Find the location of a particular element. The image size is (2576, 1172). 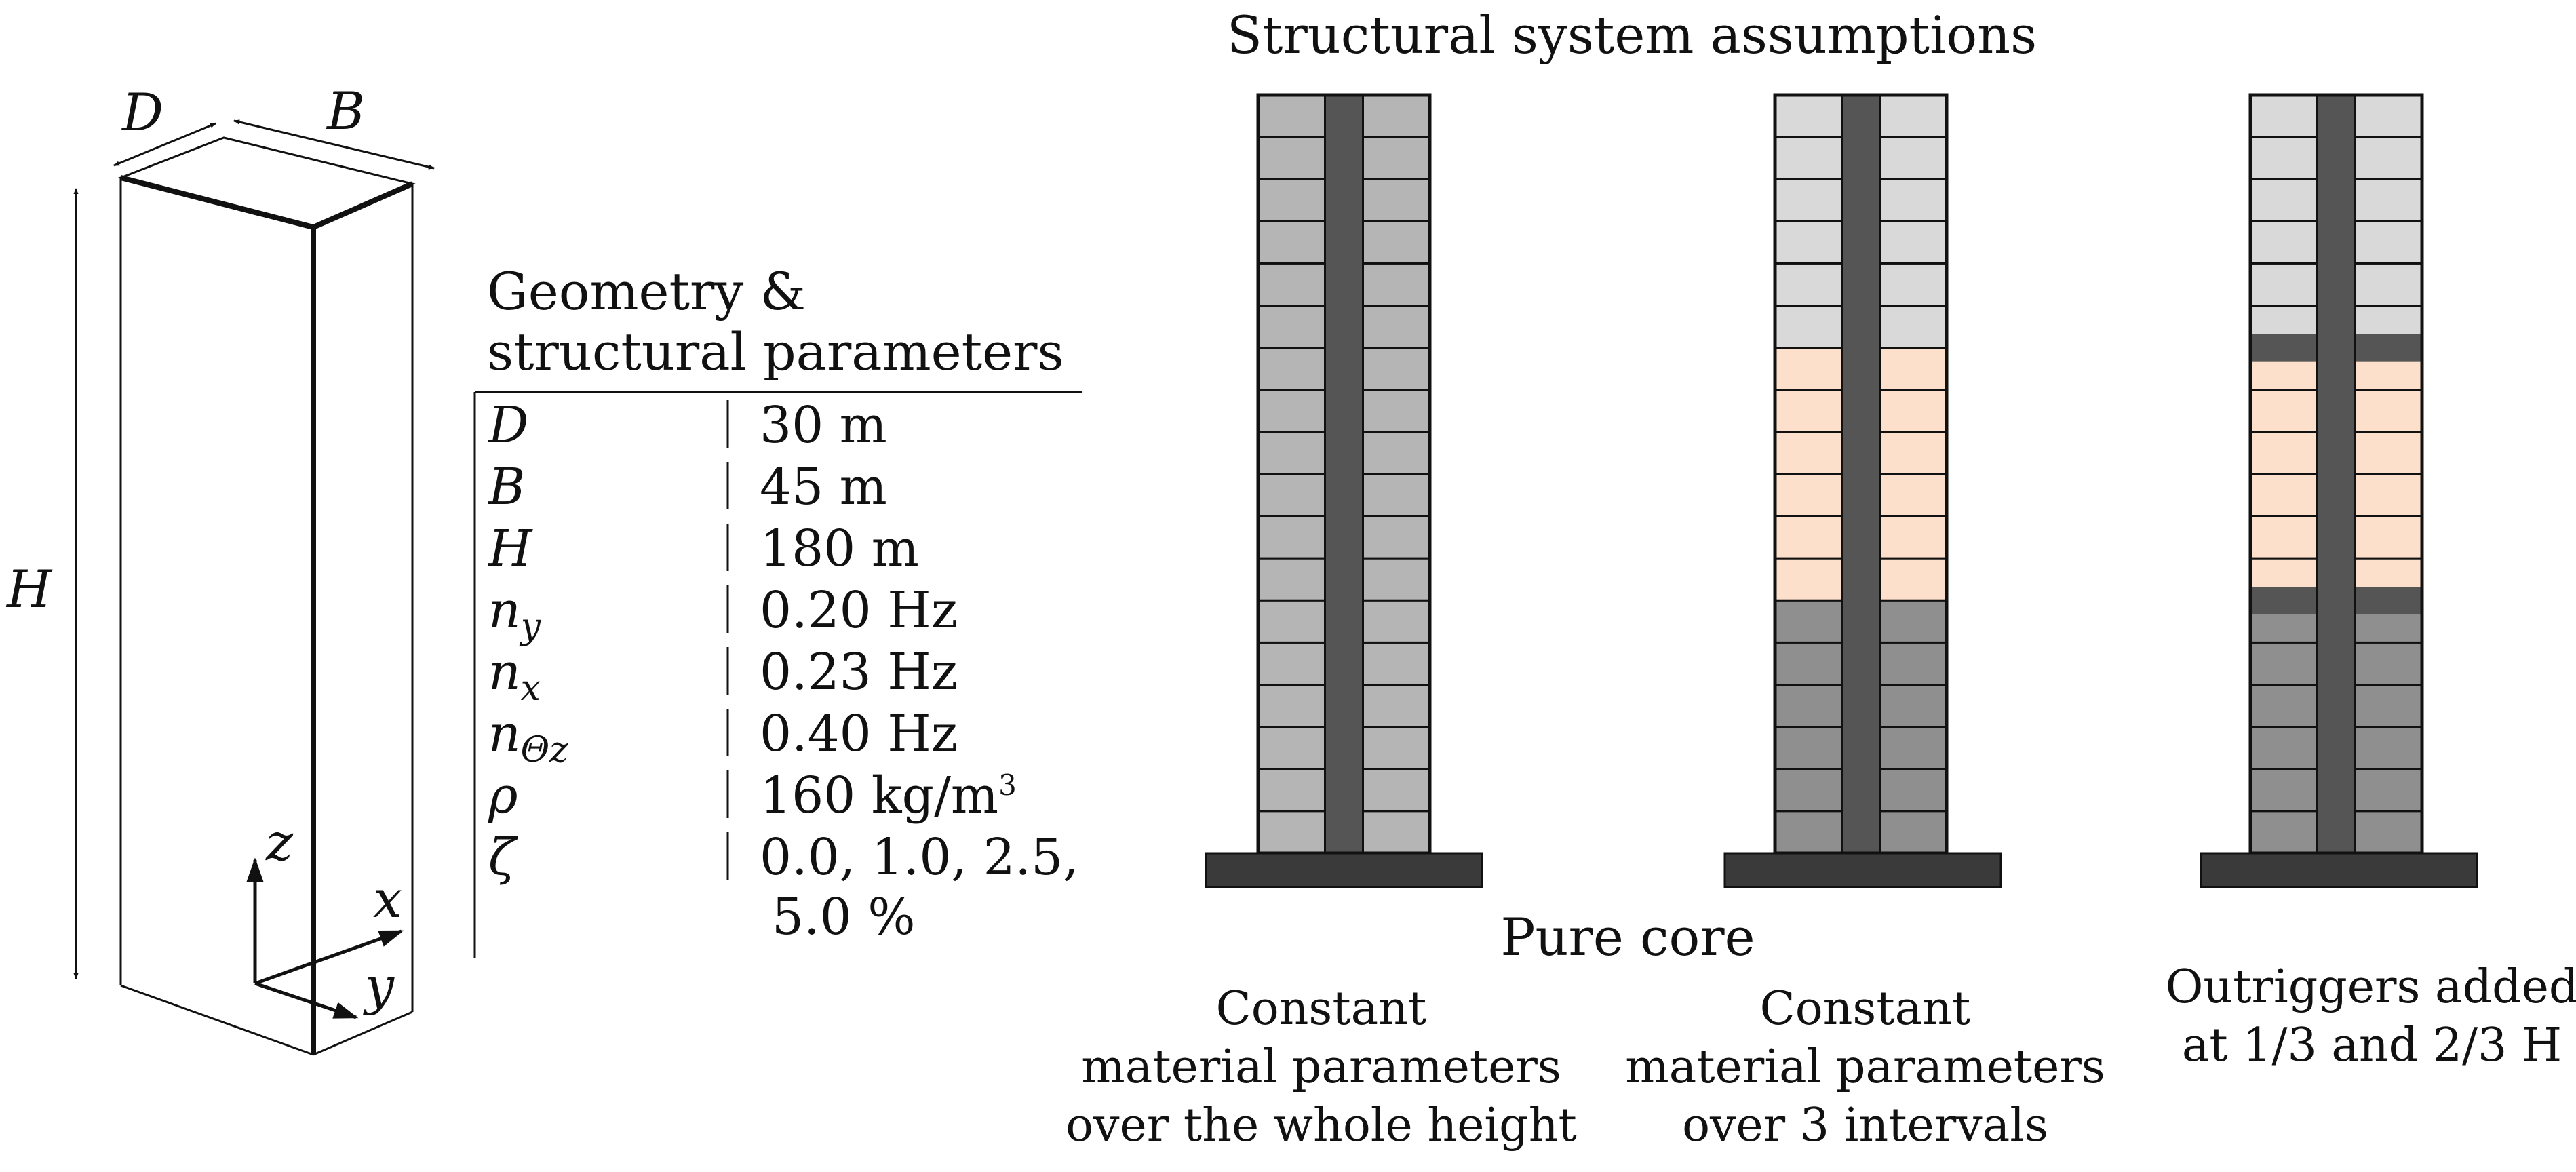

param-value-text: 0.20 Hz is located at coordinates (859, 610).